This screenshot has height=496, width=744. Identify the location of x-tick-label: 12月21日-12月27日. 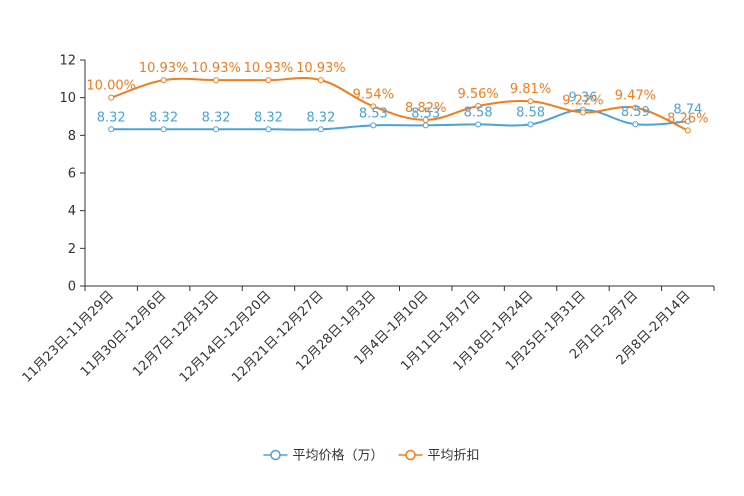
(277, 336).